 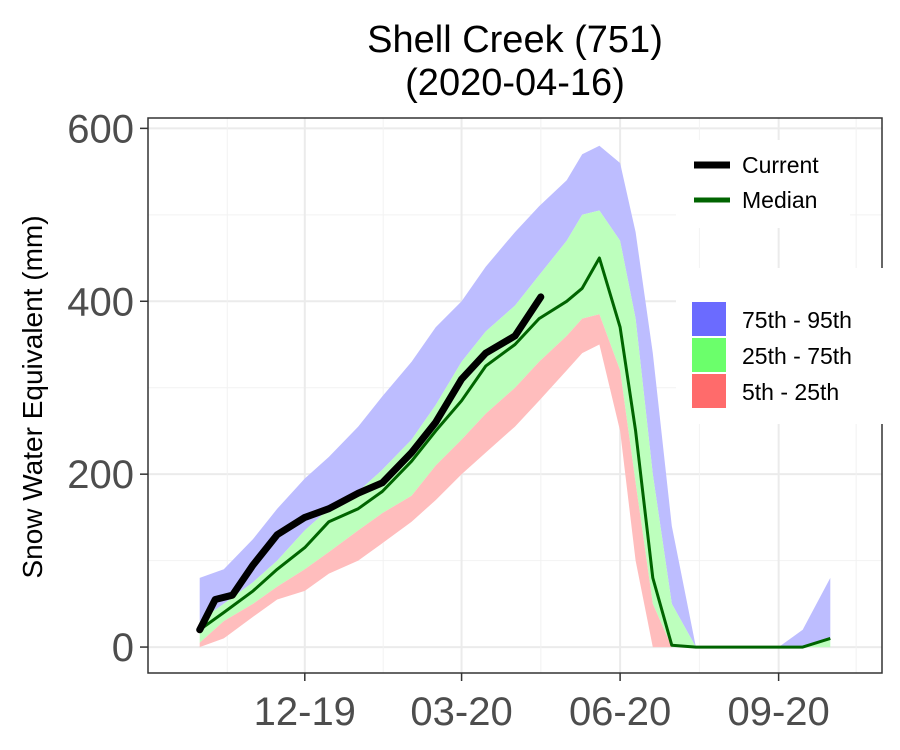 I want to click on legend-5-25-label: 5th - 25th, so click(x=790, y=392).